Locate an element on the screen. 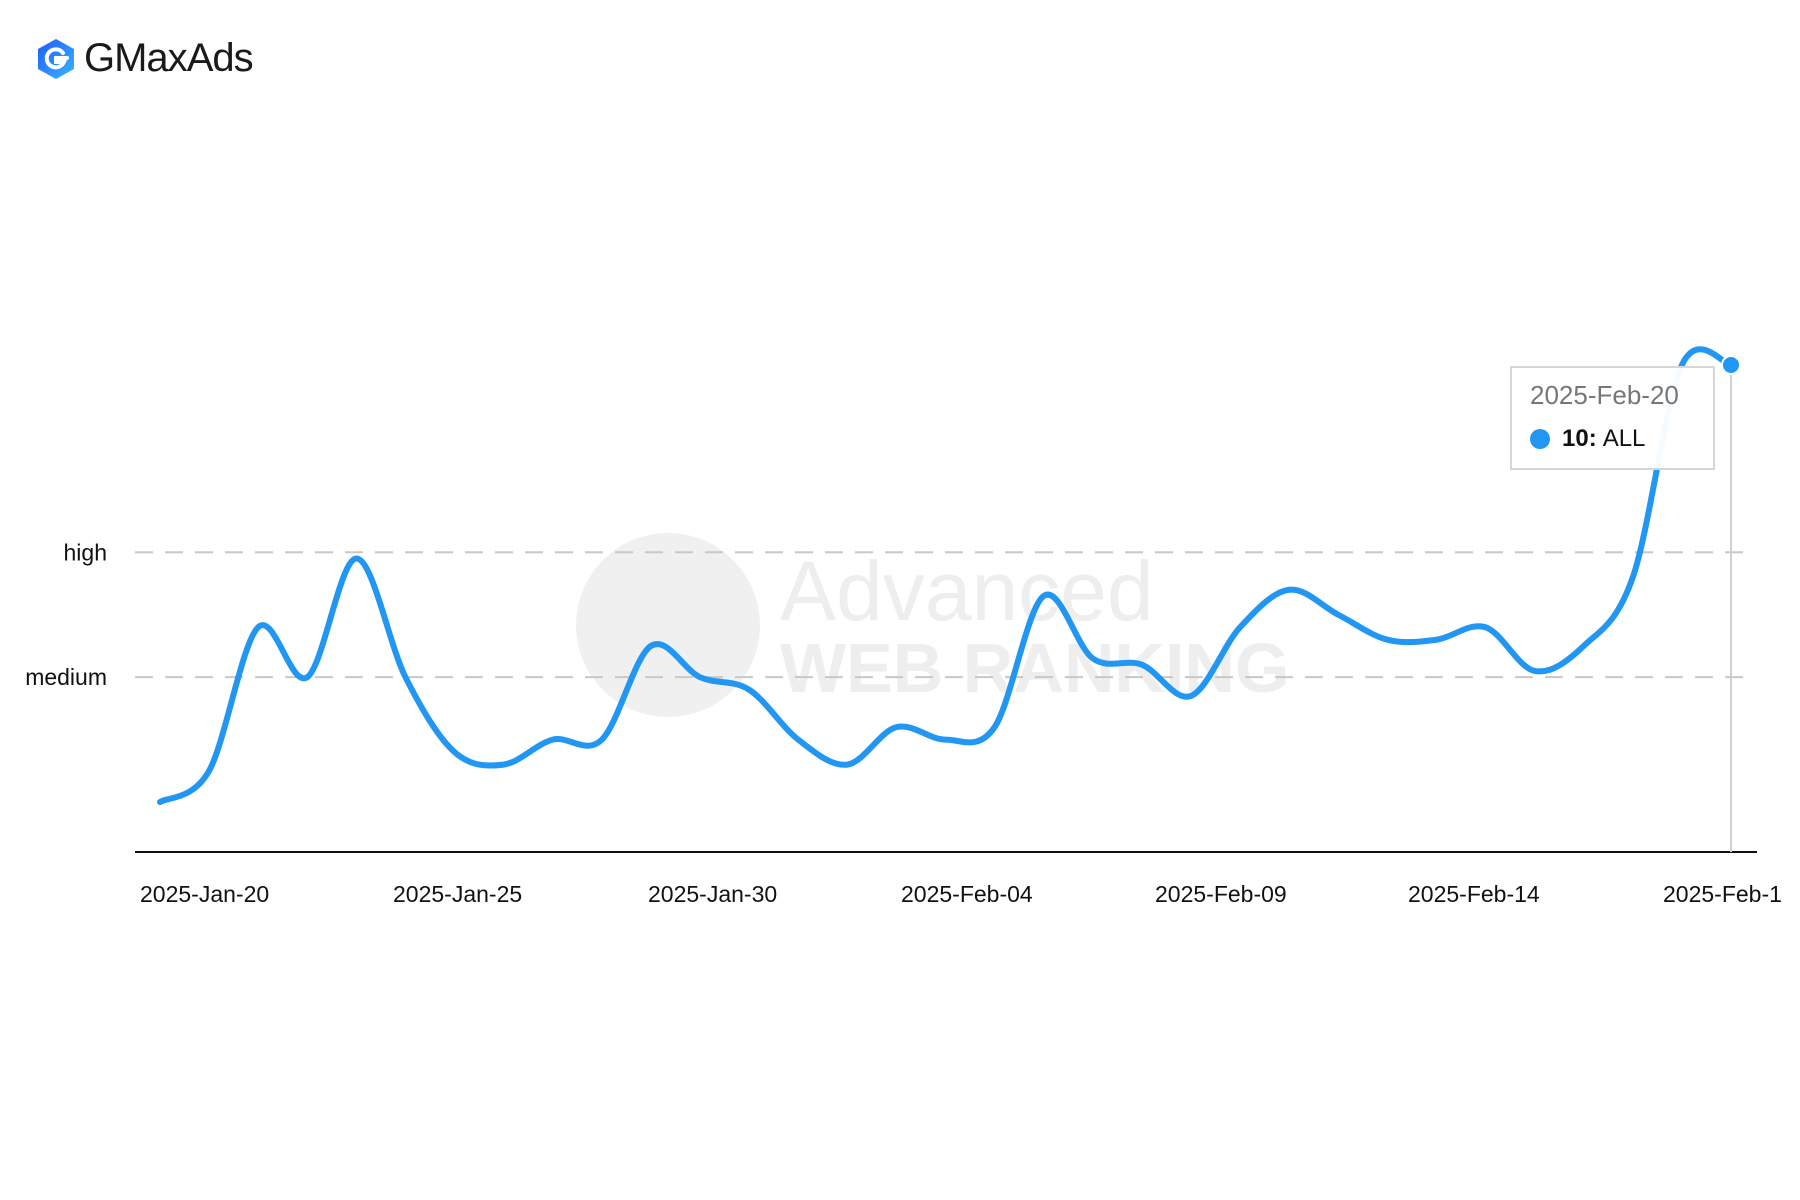 This screenshot has height=1200, width=1800. tooltip: 2025-Feb-20 10: ALL is located at coordinates (1612, 418).